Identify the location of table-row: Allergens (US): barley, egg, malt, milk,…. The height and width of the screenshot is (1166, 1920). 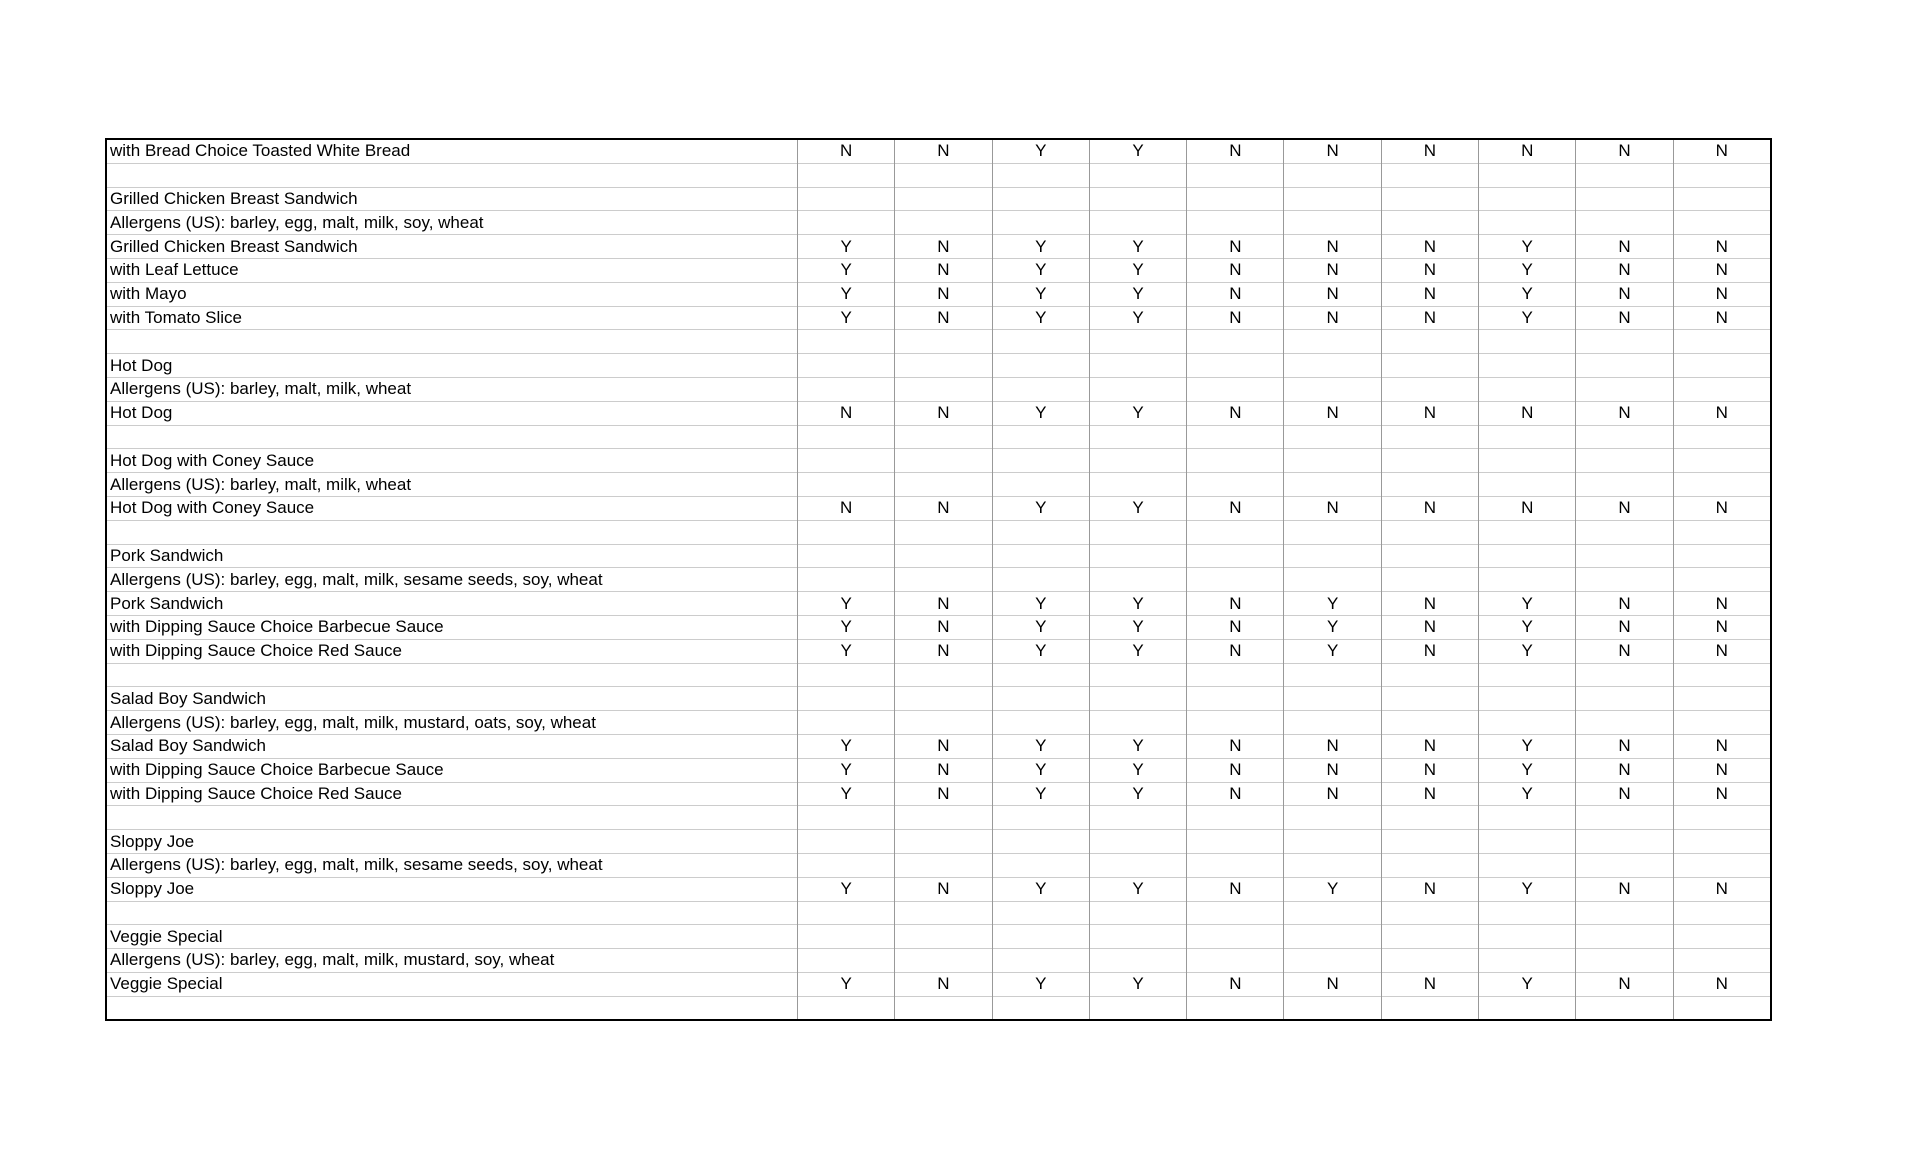
(938, 960).